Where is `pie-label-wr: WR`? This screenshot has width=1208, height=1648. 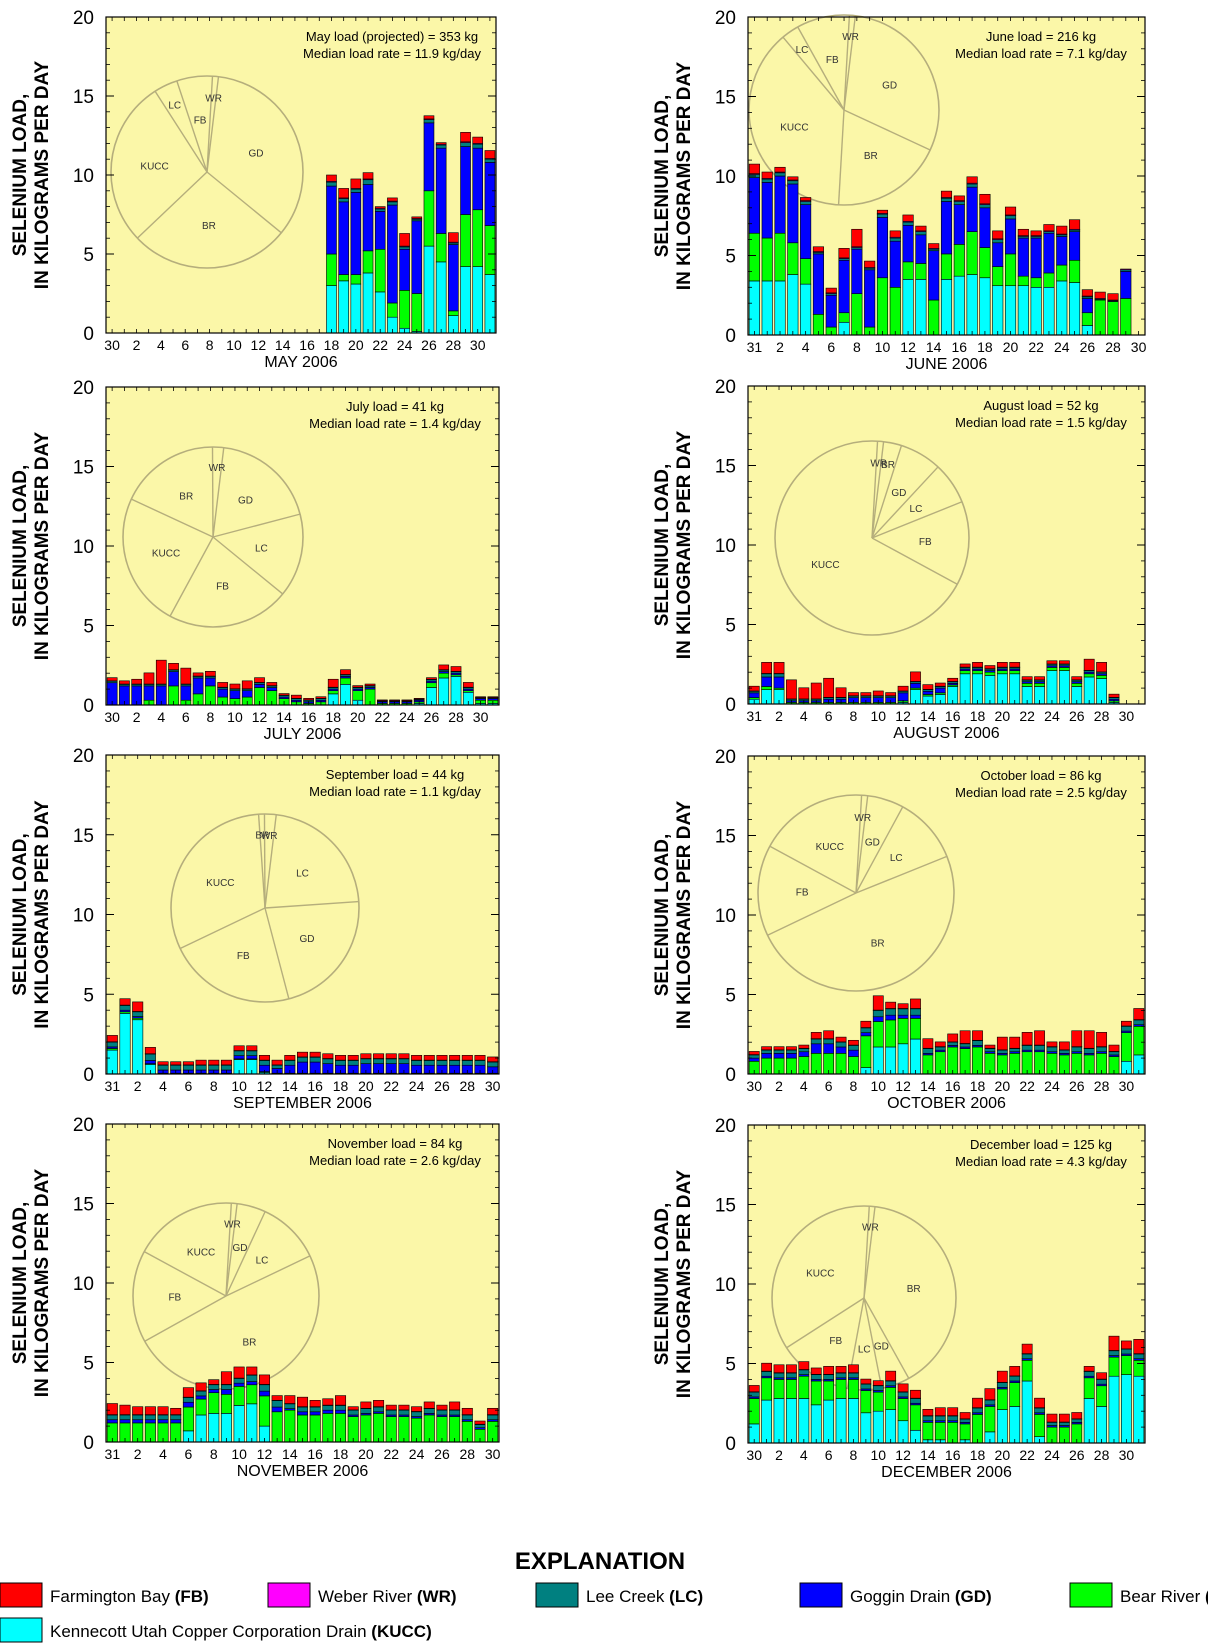
pie-label-wr: WR is located at coordinates (217, 468).